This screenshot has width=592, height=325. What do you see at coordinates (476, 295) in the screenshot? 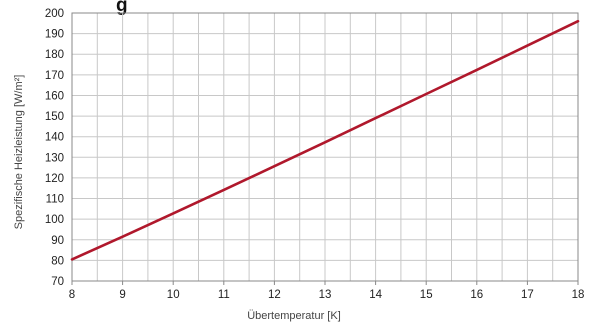
I see `x-tick-label: 16` at bounding box center [476, 295].